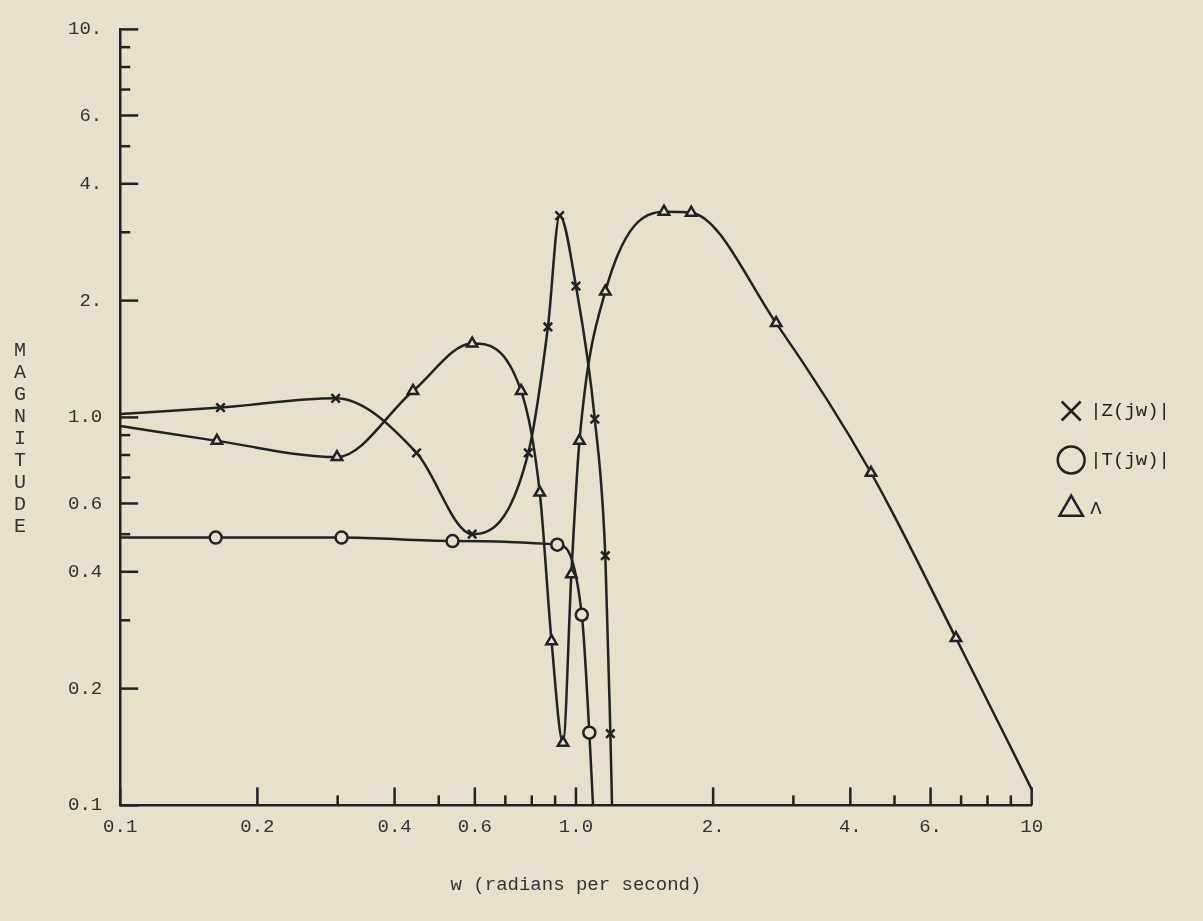  I want to click on legend-label: |T(jw)|, so click(1130, 460).